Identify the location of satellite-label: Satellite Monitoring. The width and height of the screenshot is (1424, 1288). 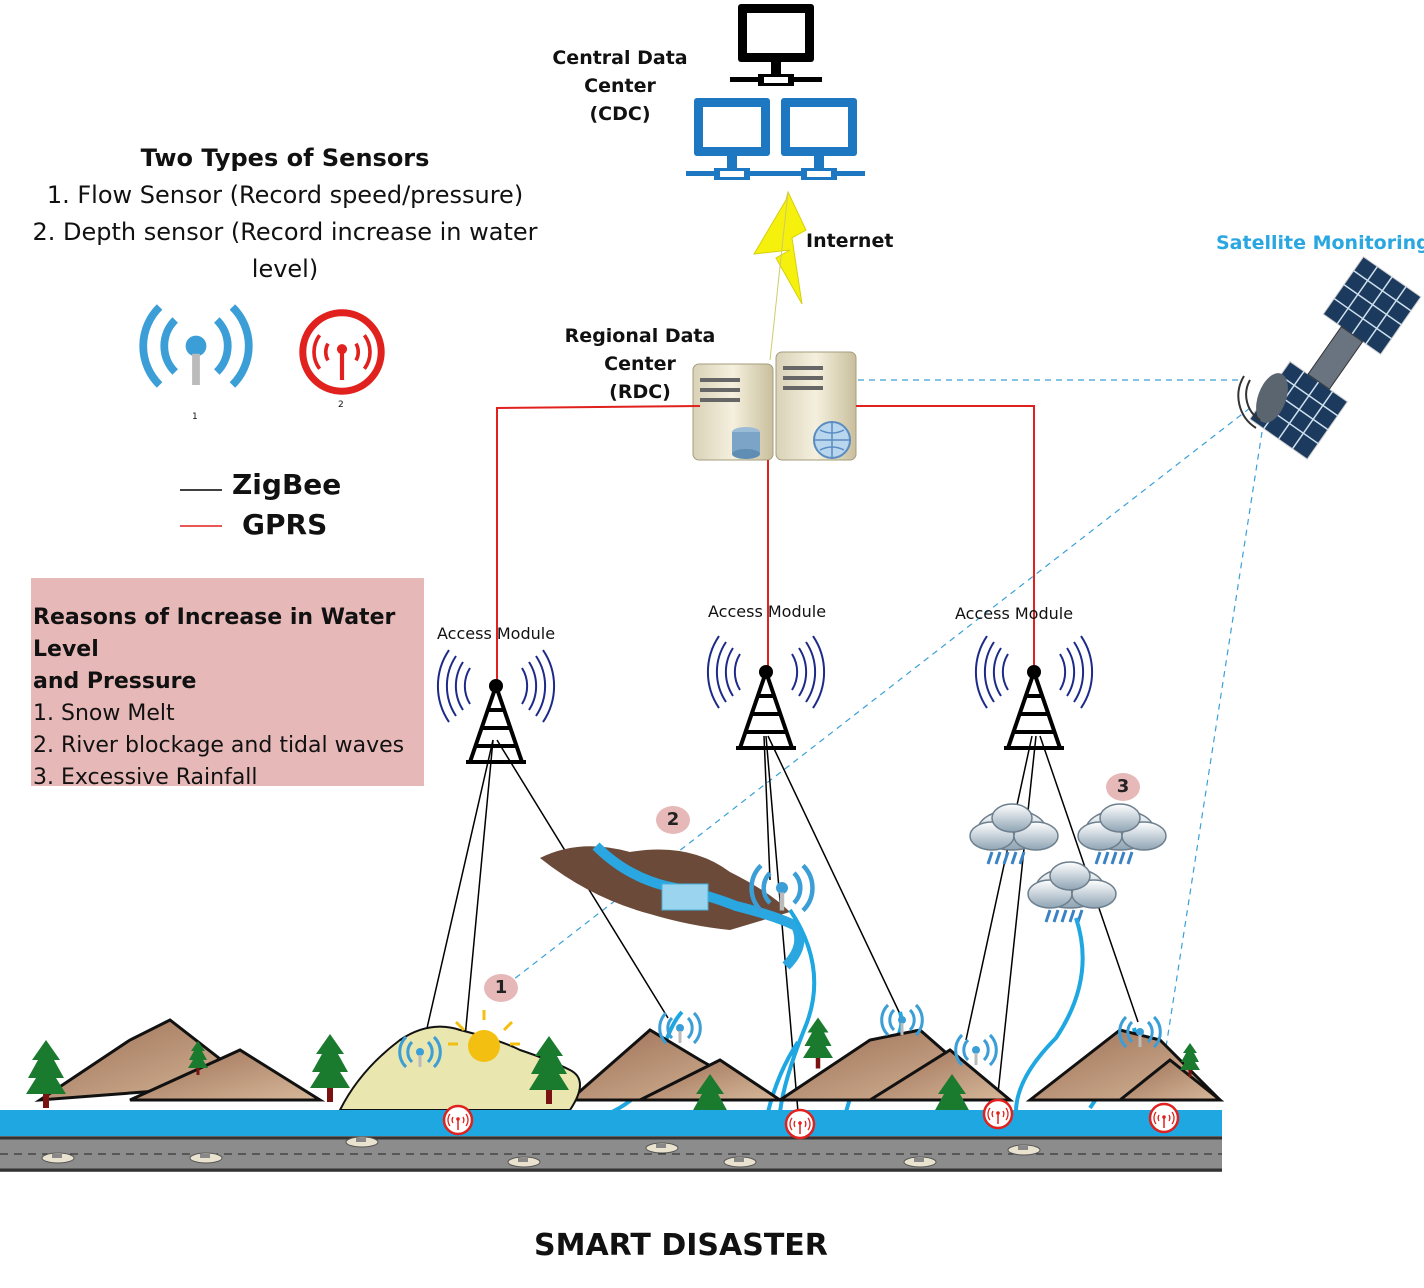
(1320, 243).